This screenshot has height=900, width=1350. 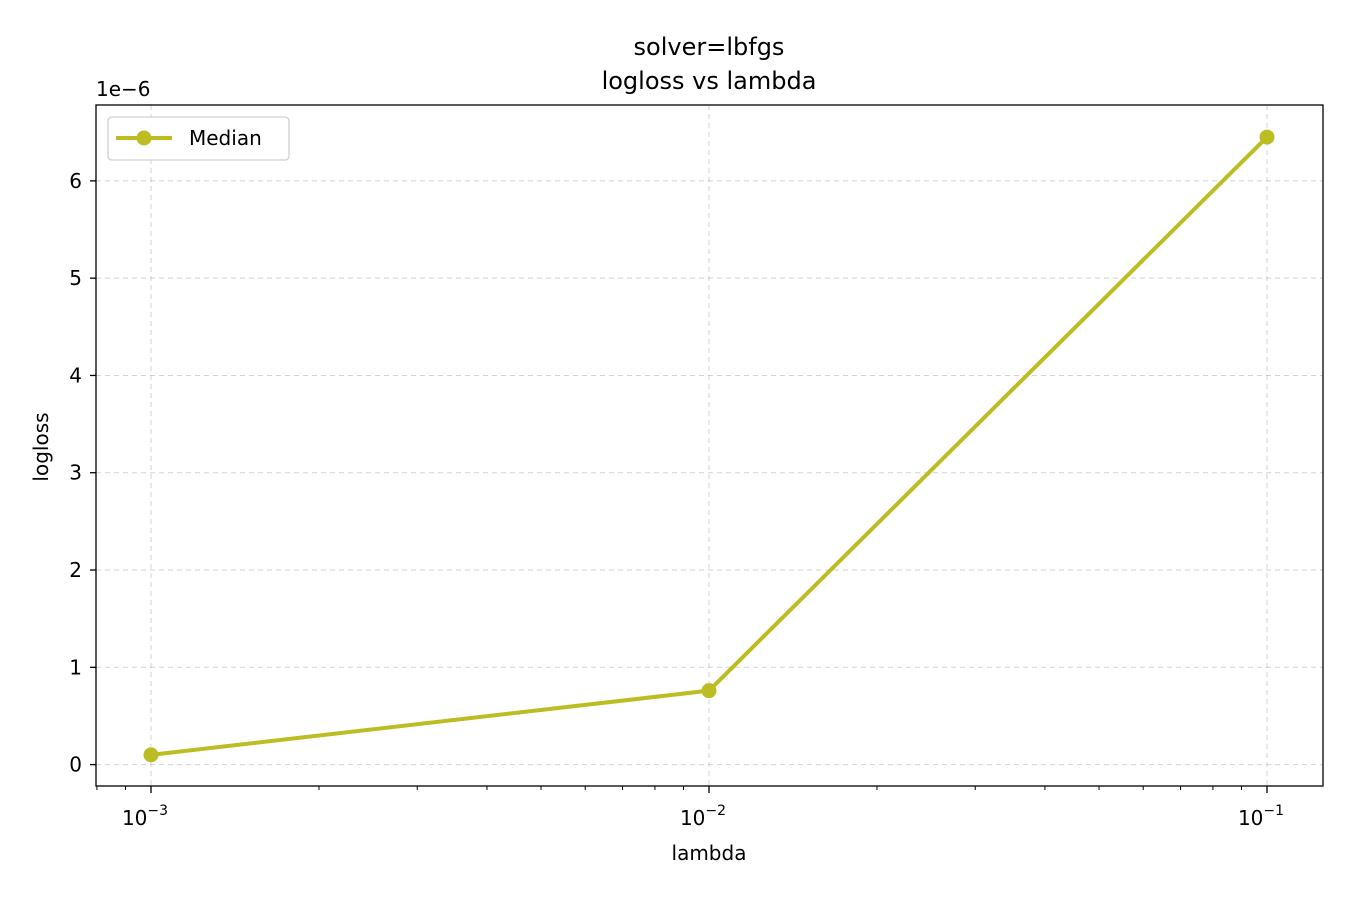 I want to click on legend: Median, so click(x=198, y=138).